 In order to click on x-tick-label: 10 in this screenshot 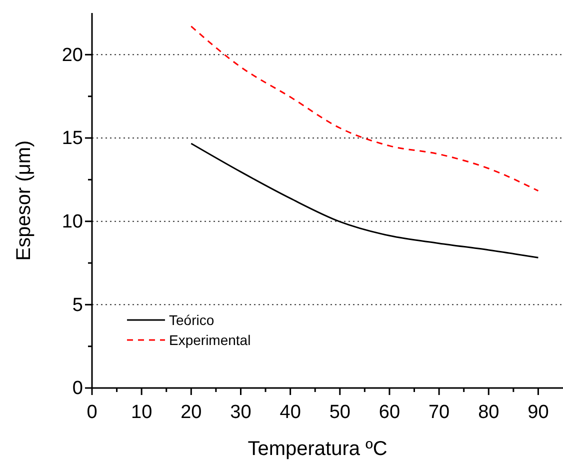, I will do `click(141, 412)`.